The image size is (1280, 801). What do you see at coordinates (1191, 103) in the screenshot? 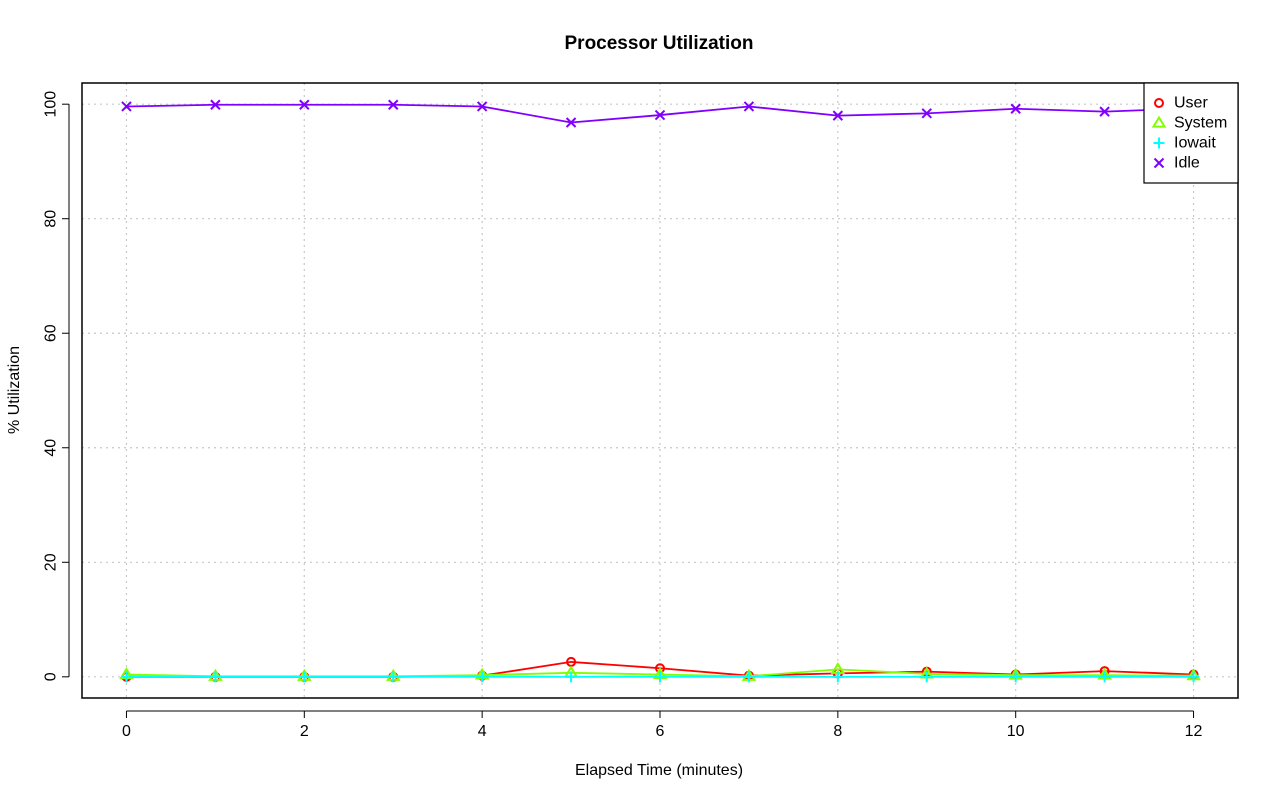
I see `legend-label-user: User` at bounding box center [1191, 103].